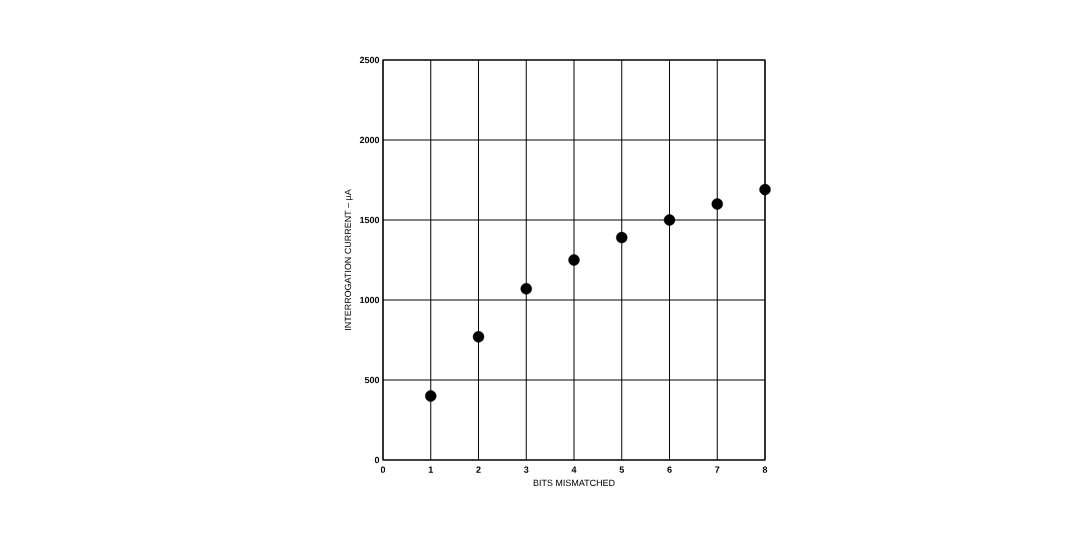 This screenshot has height=557, width=1087. What do you see at coordinates (370, 220) in the screenshot?
I see `y-tick-label: 1500` at bounding box center [370, 220].